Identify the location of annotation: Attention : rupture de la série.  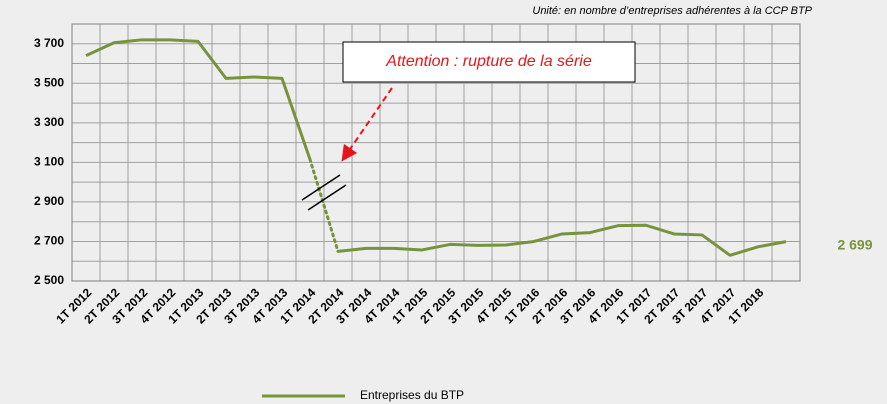
(488, 61).